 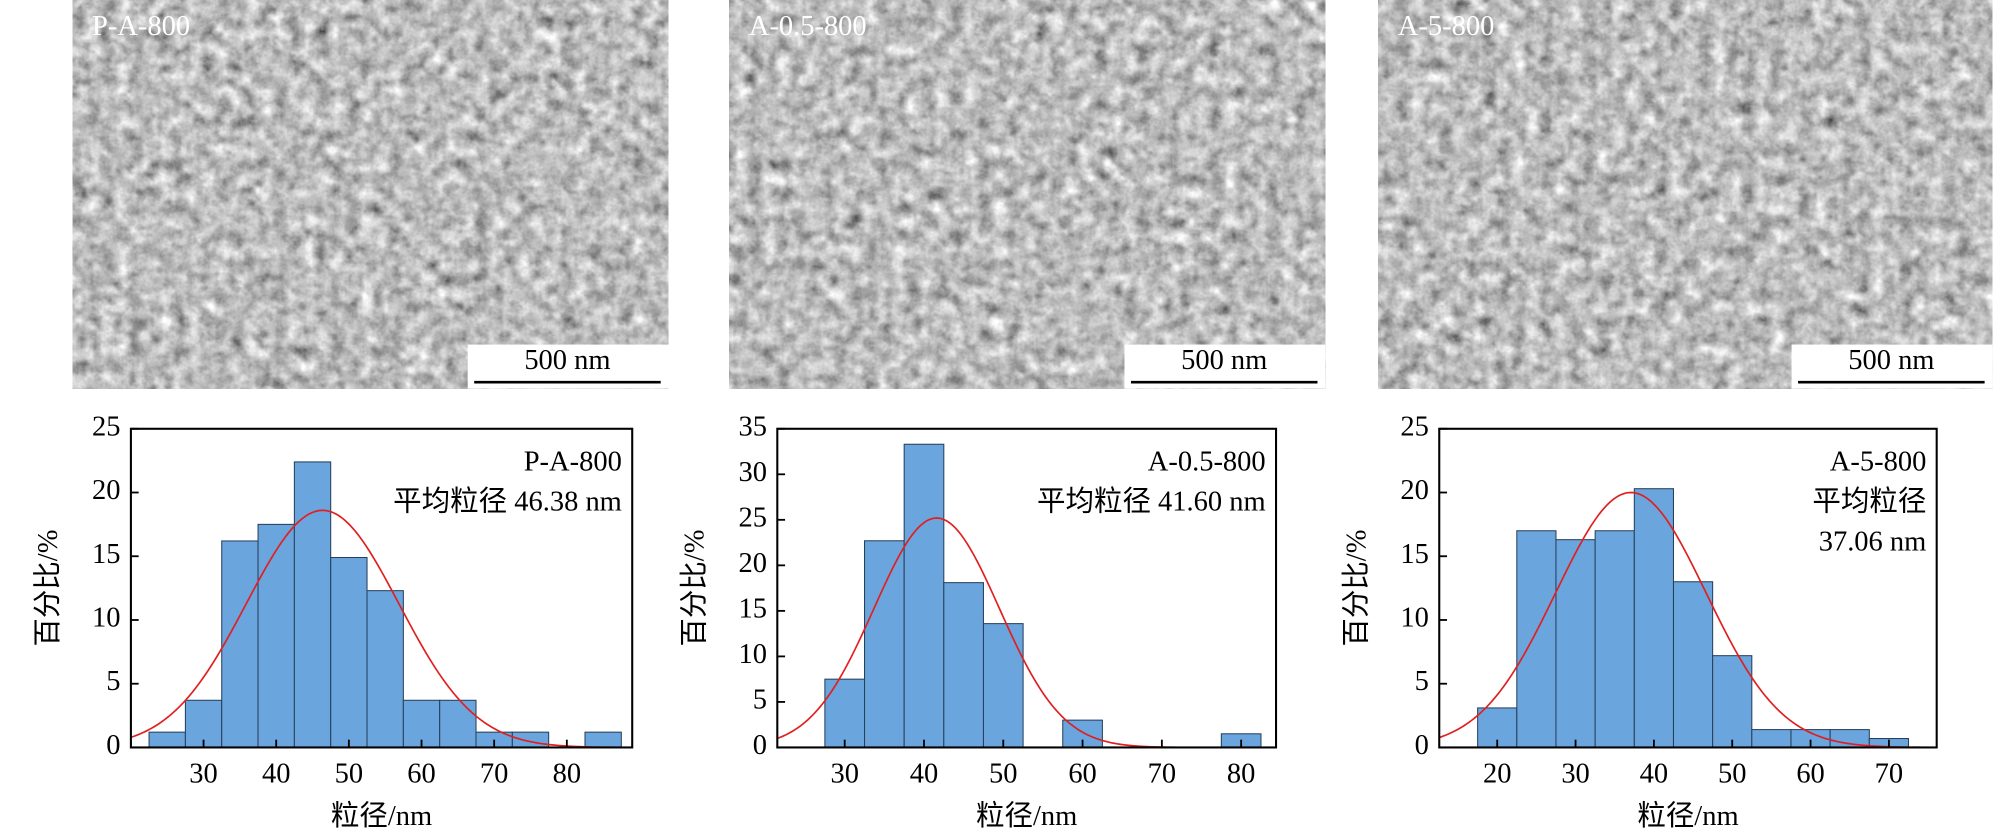 I want to click on annotation: 平均粒径 46.38 nm, so click(x=507, y=501).